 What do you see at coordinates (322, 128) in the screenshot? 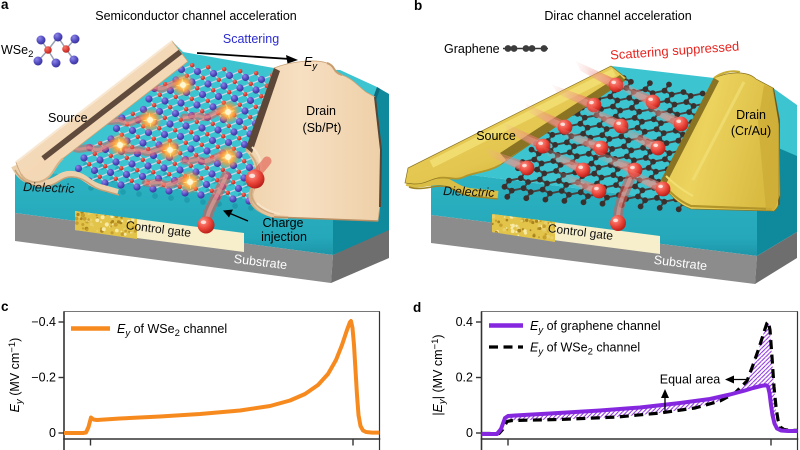
I see `svg-text: (Sb/Pt)` at bounding box center [322, 128].